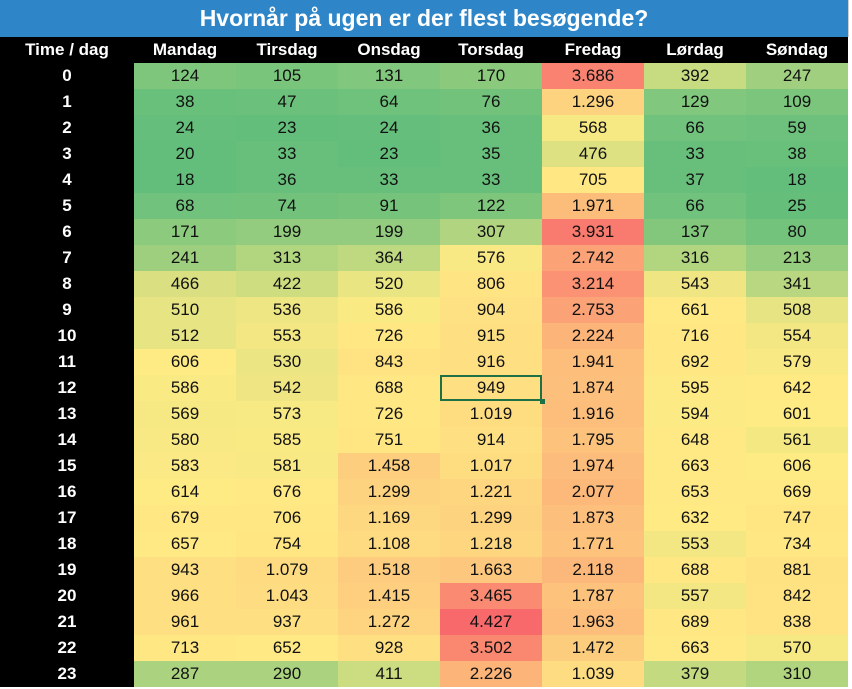  What do you see at coordinates (491, 648) in the screenshot?
I see `value-cell: 3.502` at bounding box center [491, 648].